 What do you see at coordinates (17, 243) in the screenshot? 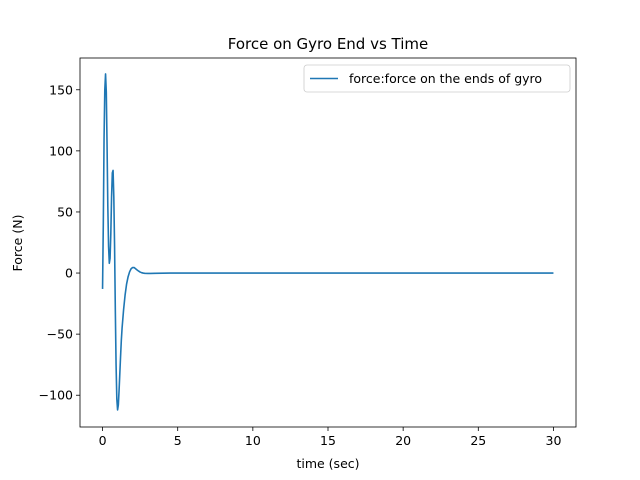
I see `y-axis-label: Force (N)` at bounding box center [17, 243].